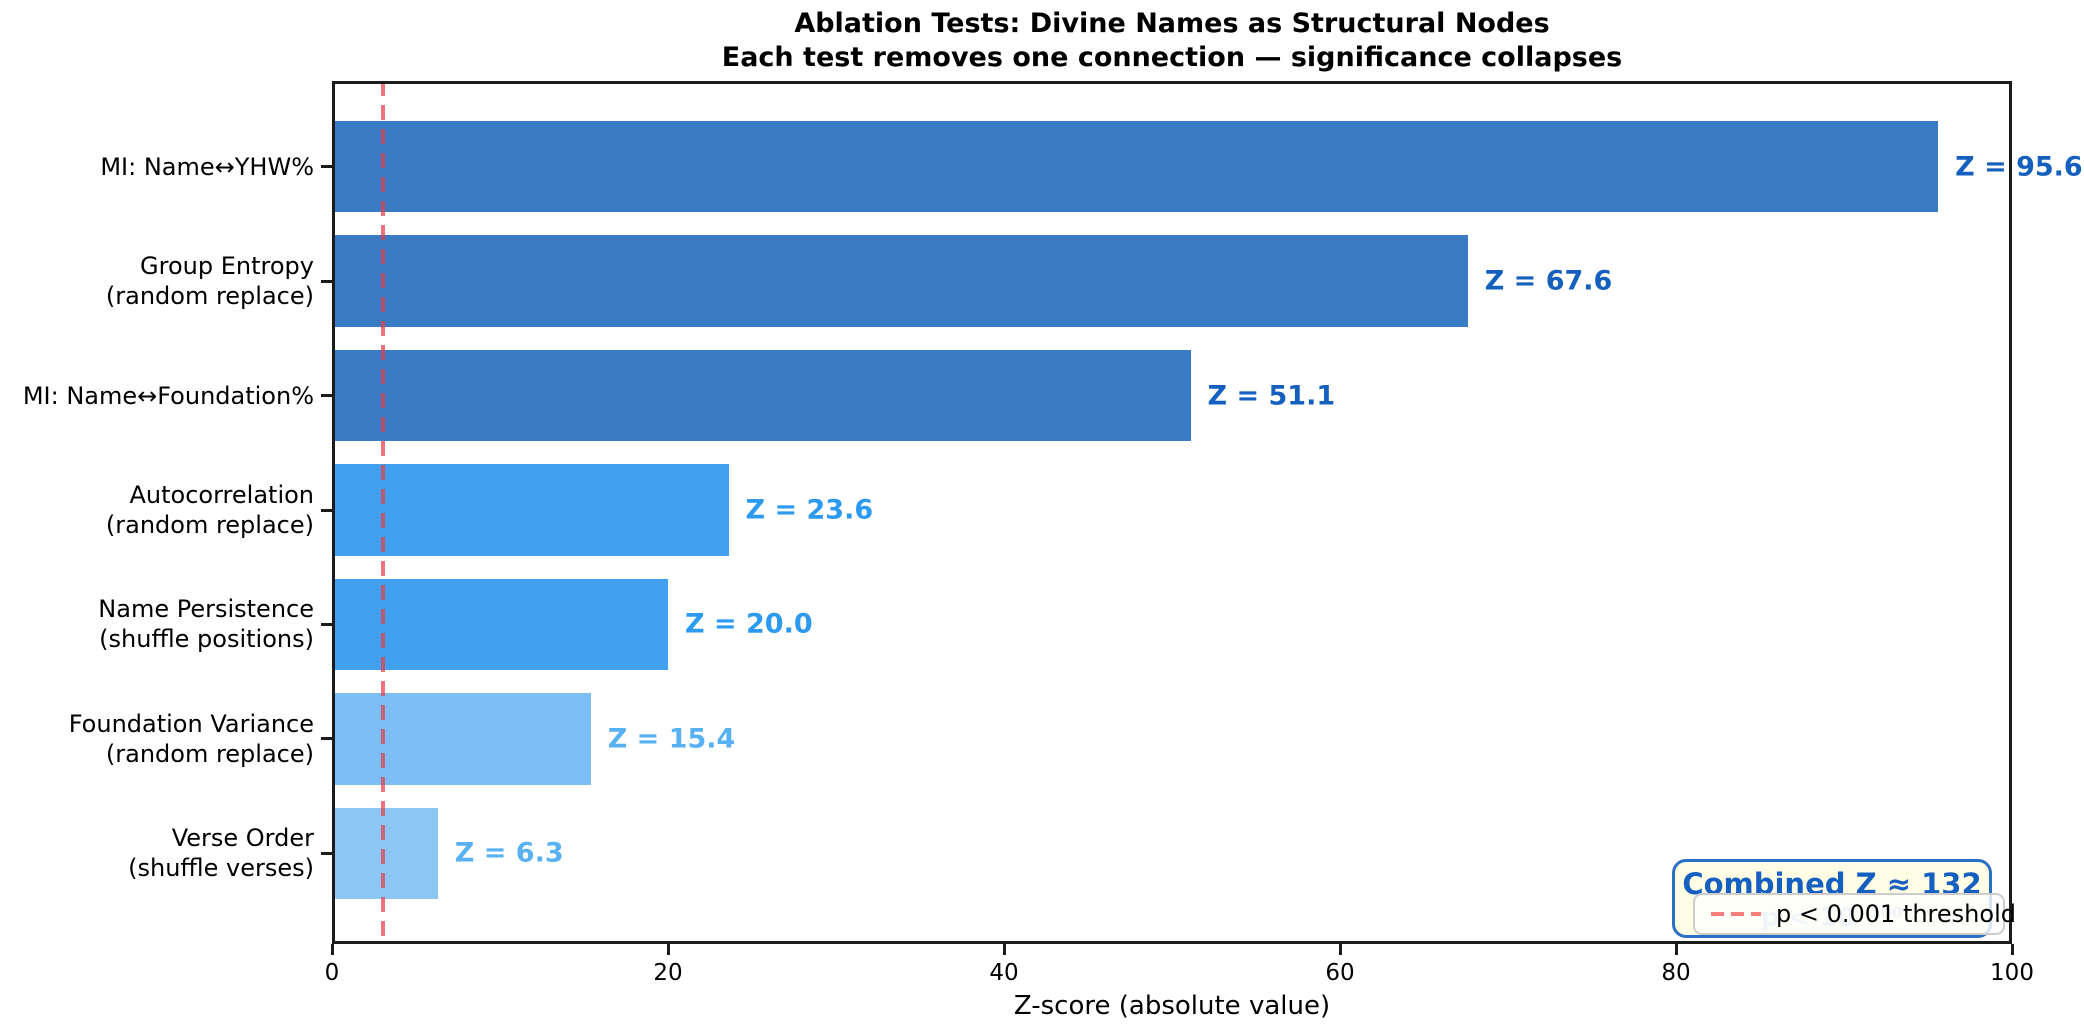 The image size is (2084, 1031). What do you see at coordinates (1271, 395) in the screenshot?
I see `bar-value-label: Z = 51.1` at bounding box center [1271, 395].